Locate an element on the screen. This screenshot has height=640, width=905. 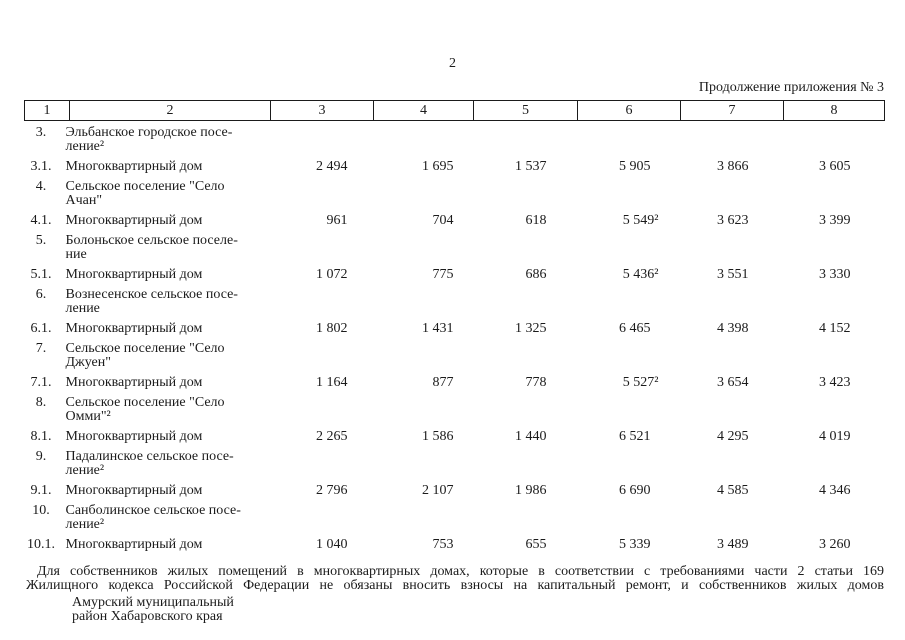
row-number-cell: 9. is located at coordinates (41, 456).